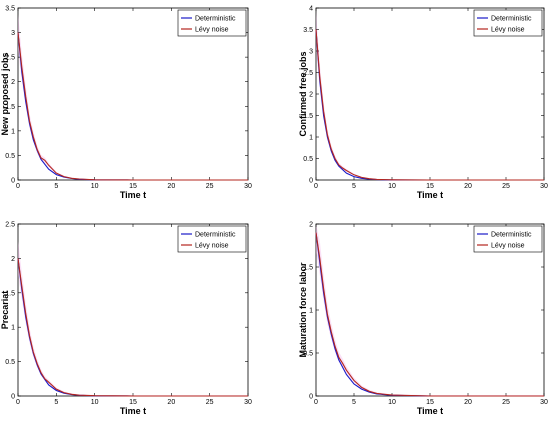 Image resolution: width=550 pixels, height=421 pixels. What do you see at coordinates (5, 93) in the screenshot?
I see `y-axis-label: New proposed jobs` at bounding box center [5, 93].